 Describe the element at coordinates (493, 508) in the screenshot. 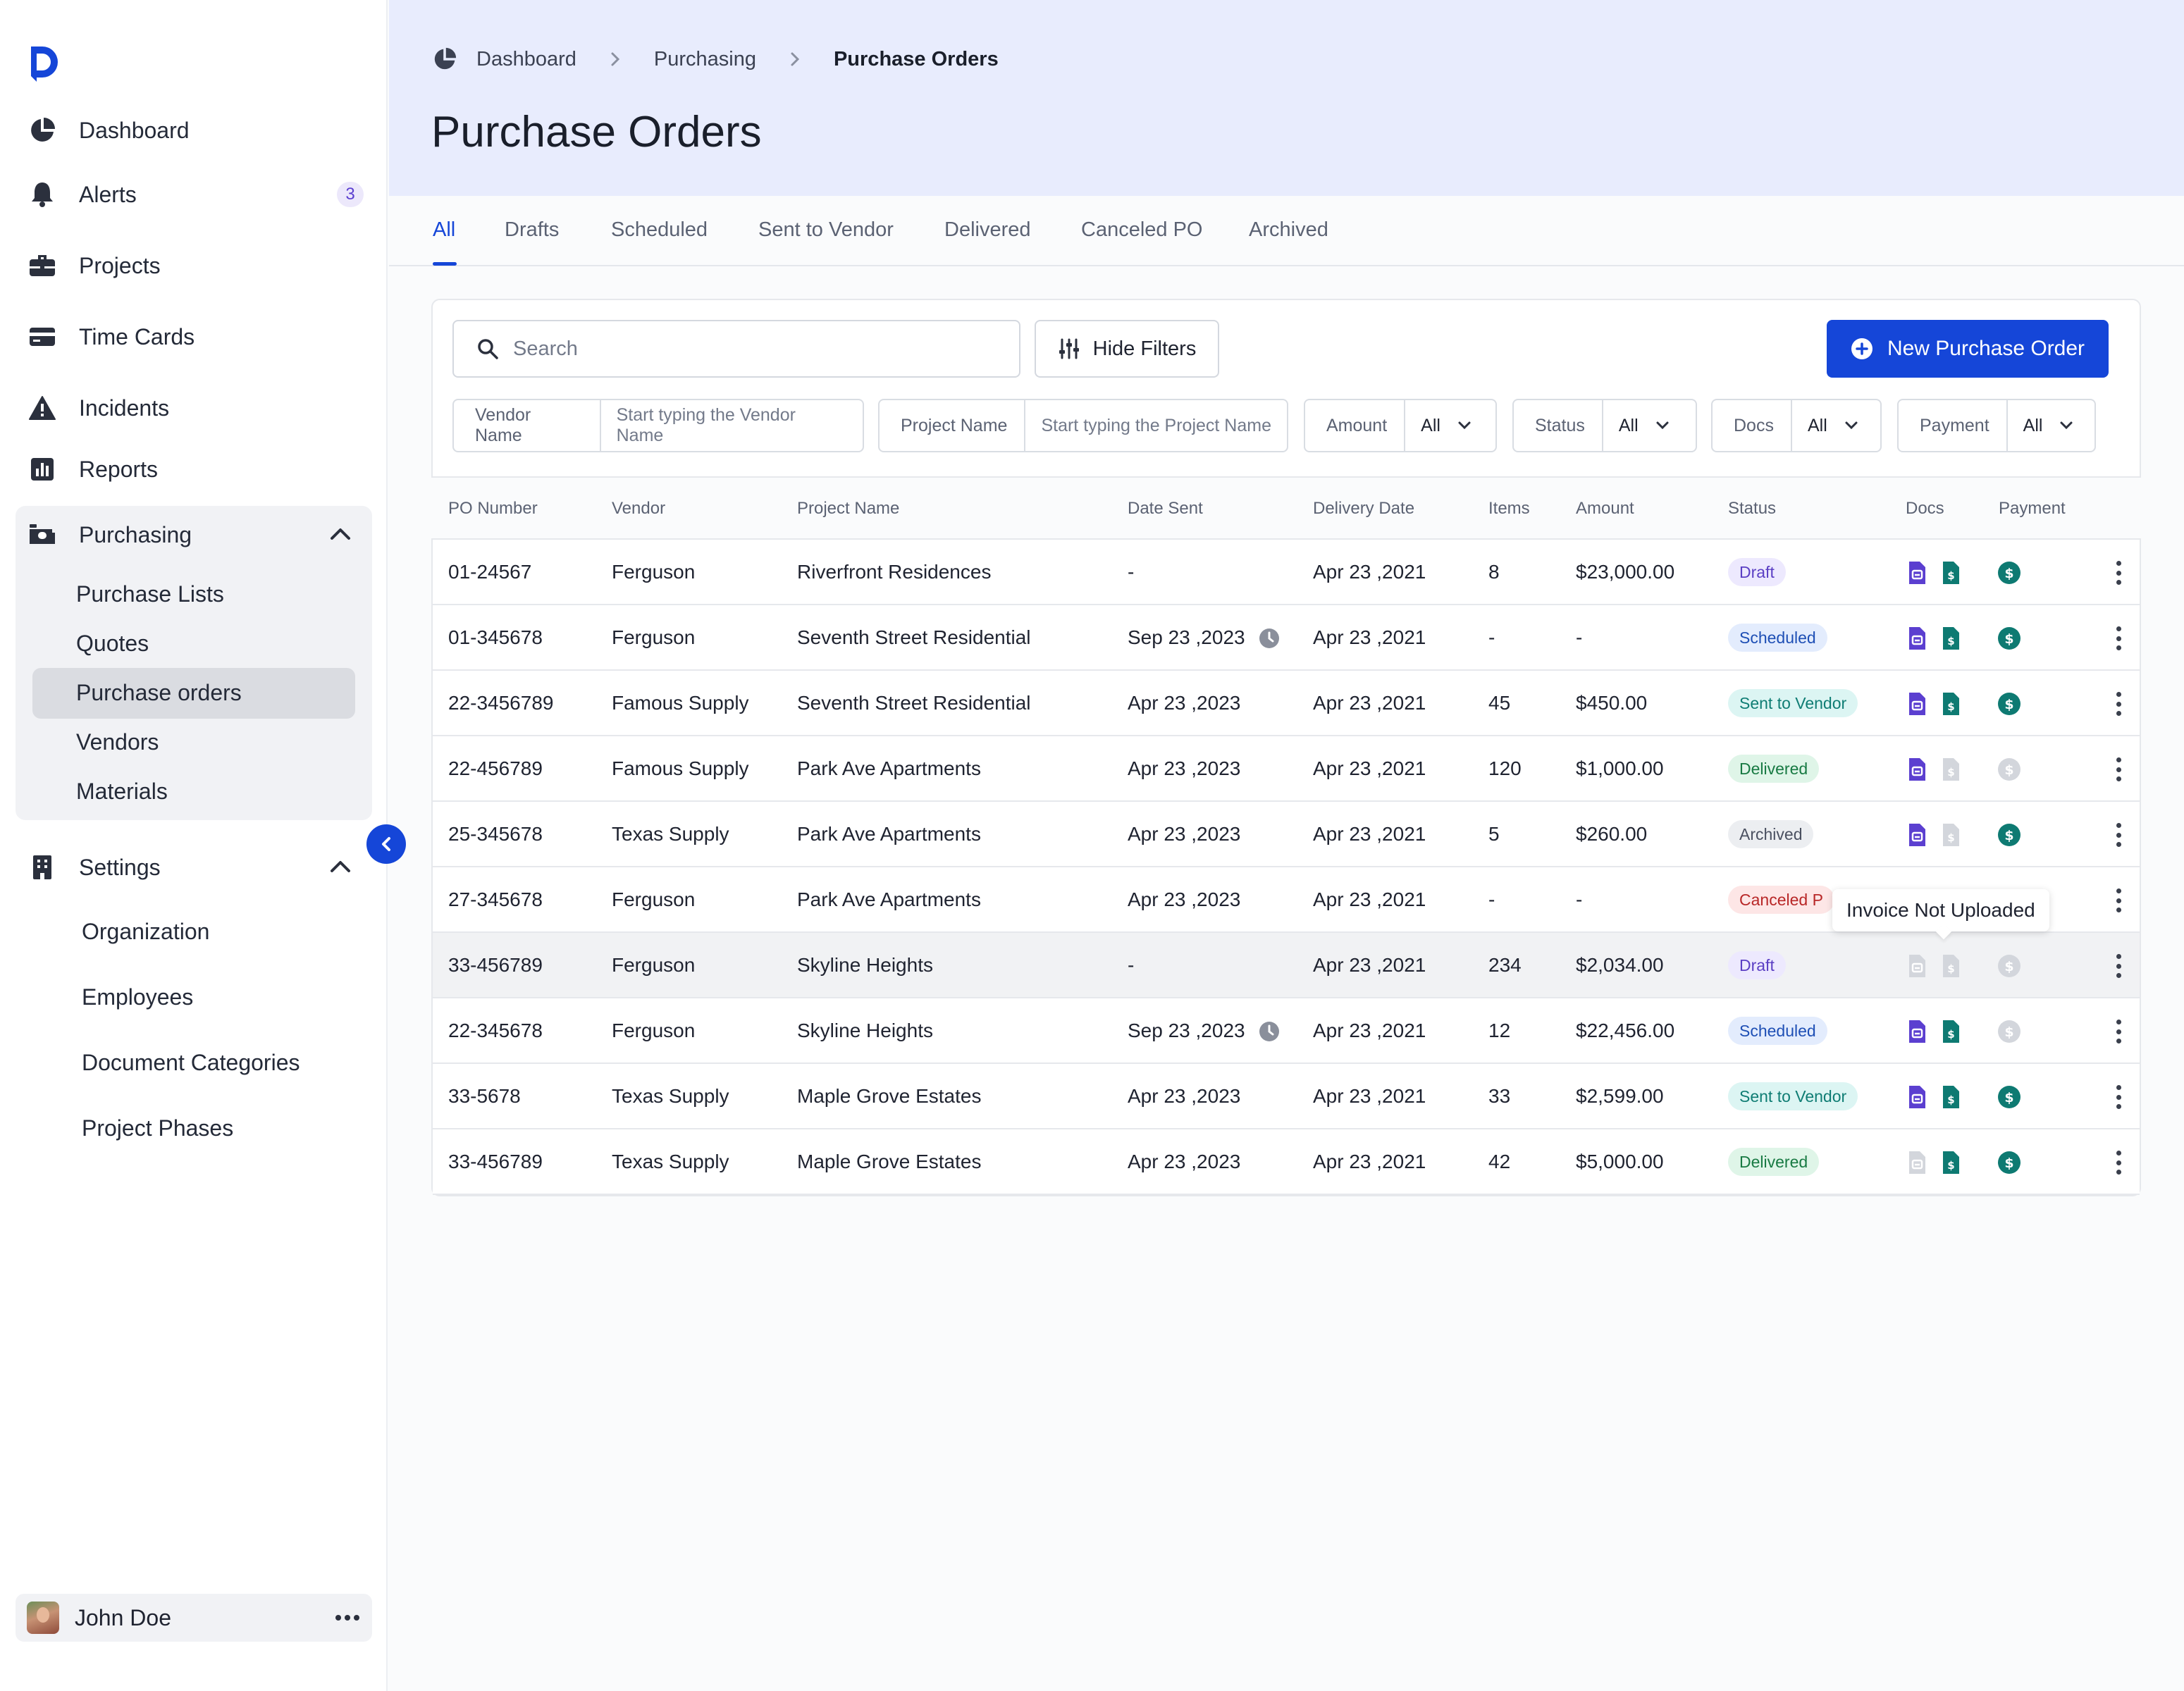

I see `column-header: PO Number` at that location.